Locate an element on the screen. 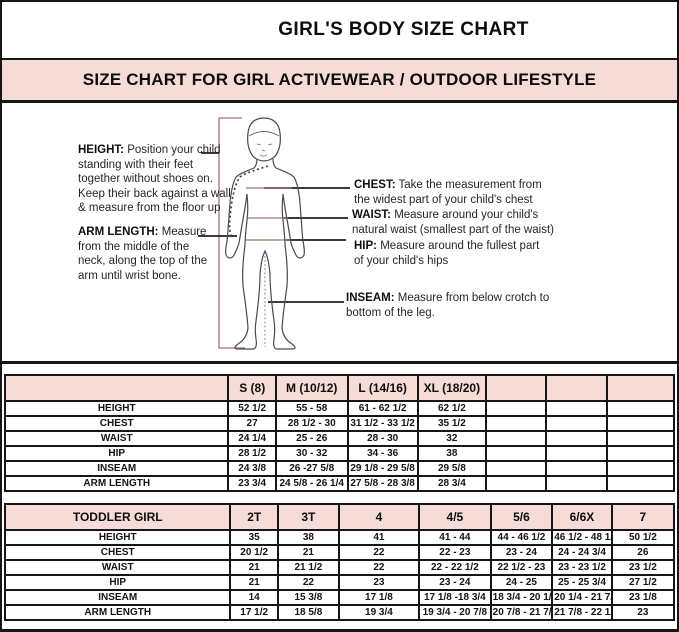 This screenshot has width=679, height=632. table-row: HIP 28 1/2 30 - 32 34 - 36 38 is located at coordinates (339, 453).